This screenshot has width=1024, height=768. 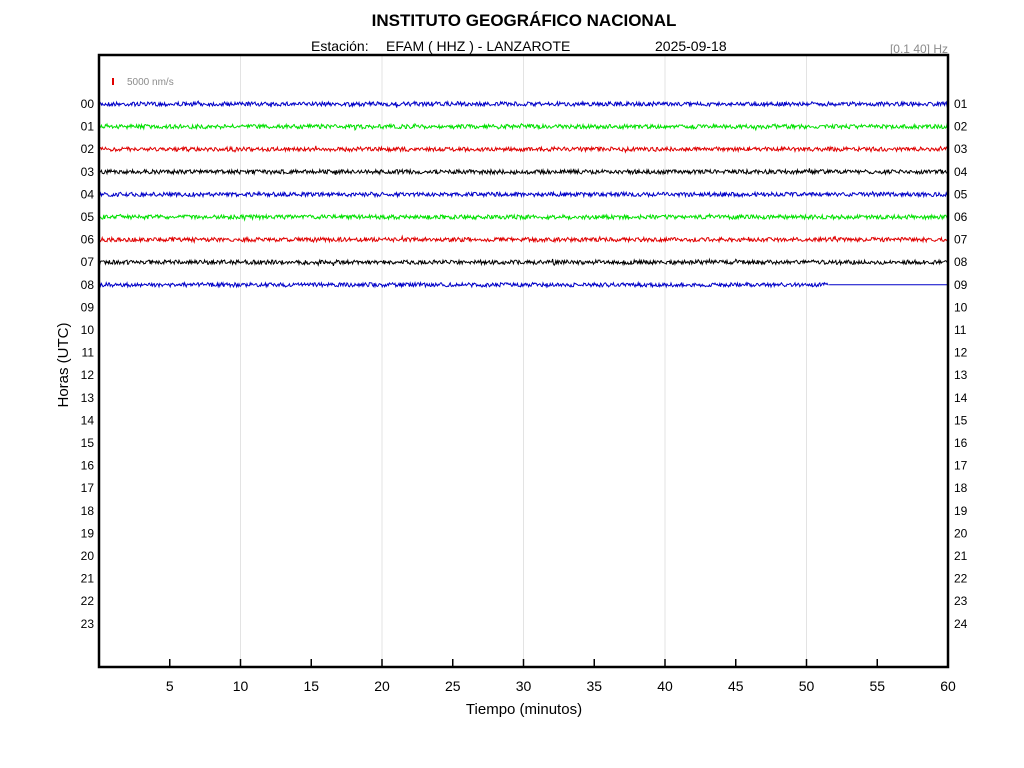 I want to click on hour-label-left: 04, so click(x=88, y=194).